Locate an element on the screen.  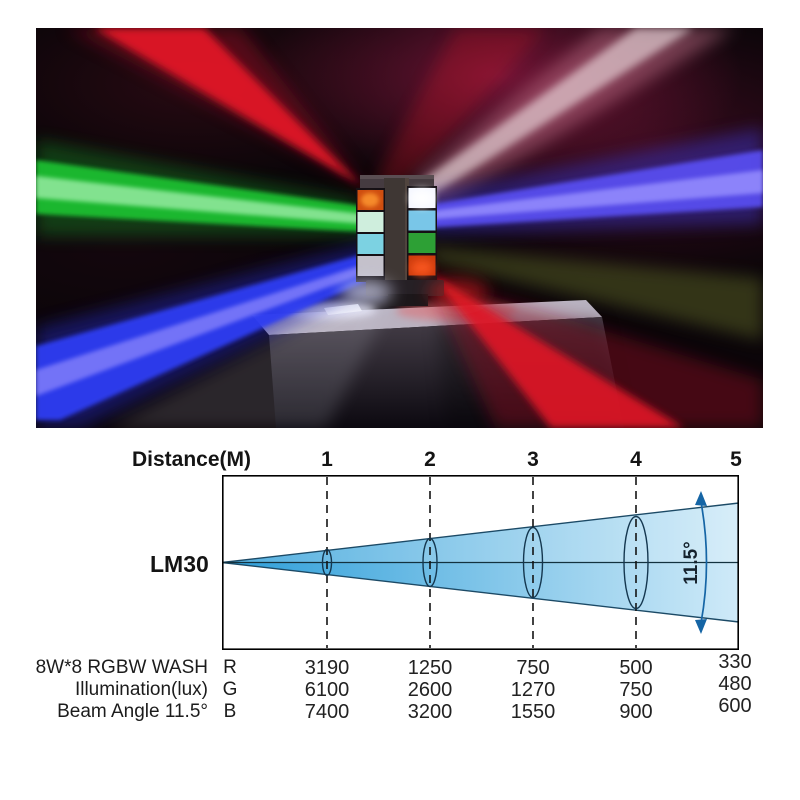
fixture-model-label: LM30 is located at coordinates (179, 564).